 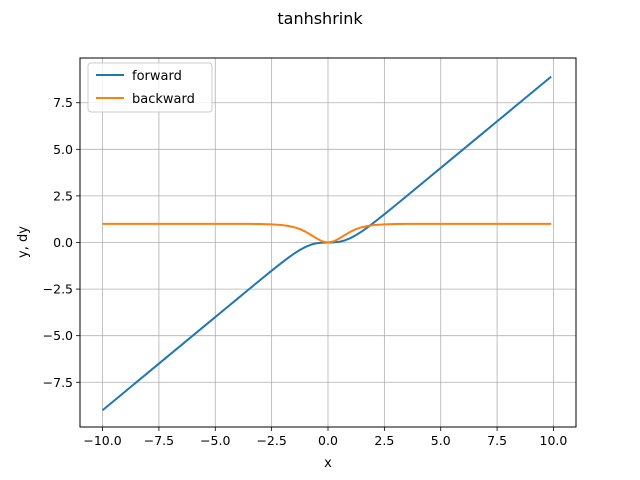 What do you see at coordinates (159, 440) in the screenshot?
I see `x-tick-label: −7.5` at bounding box center [159, 440].